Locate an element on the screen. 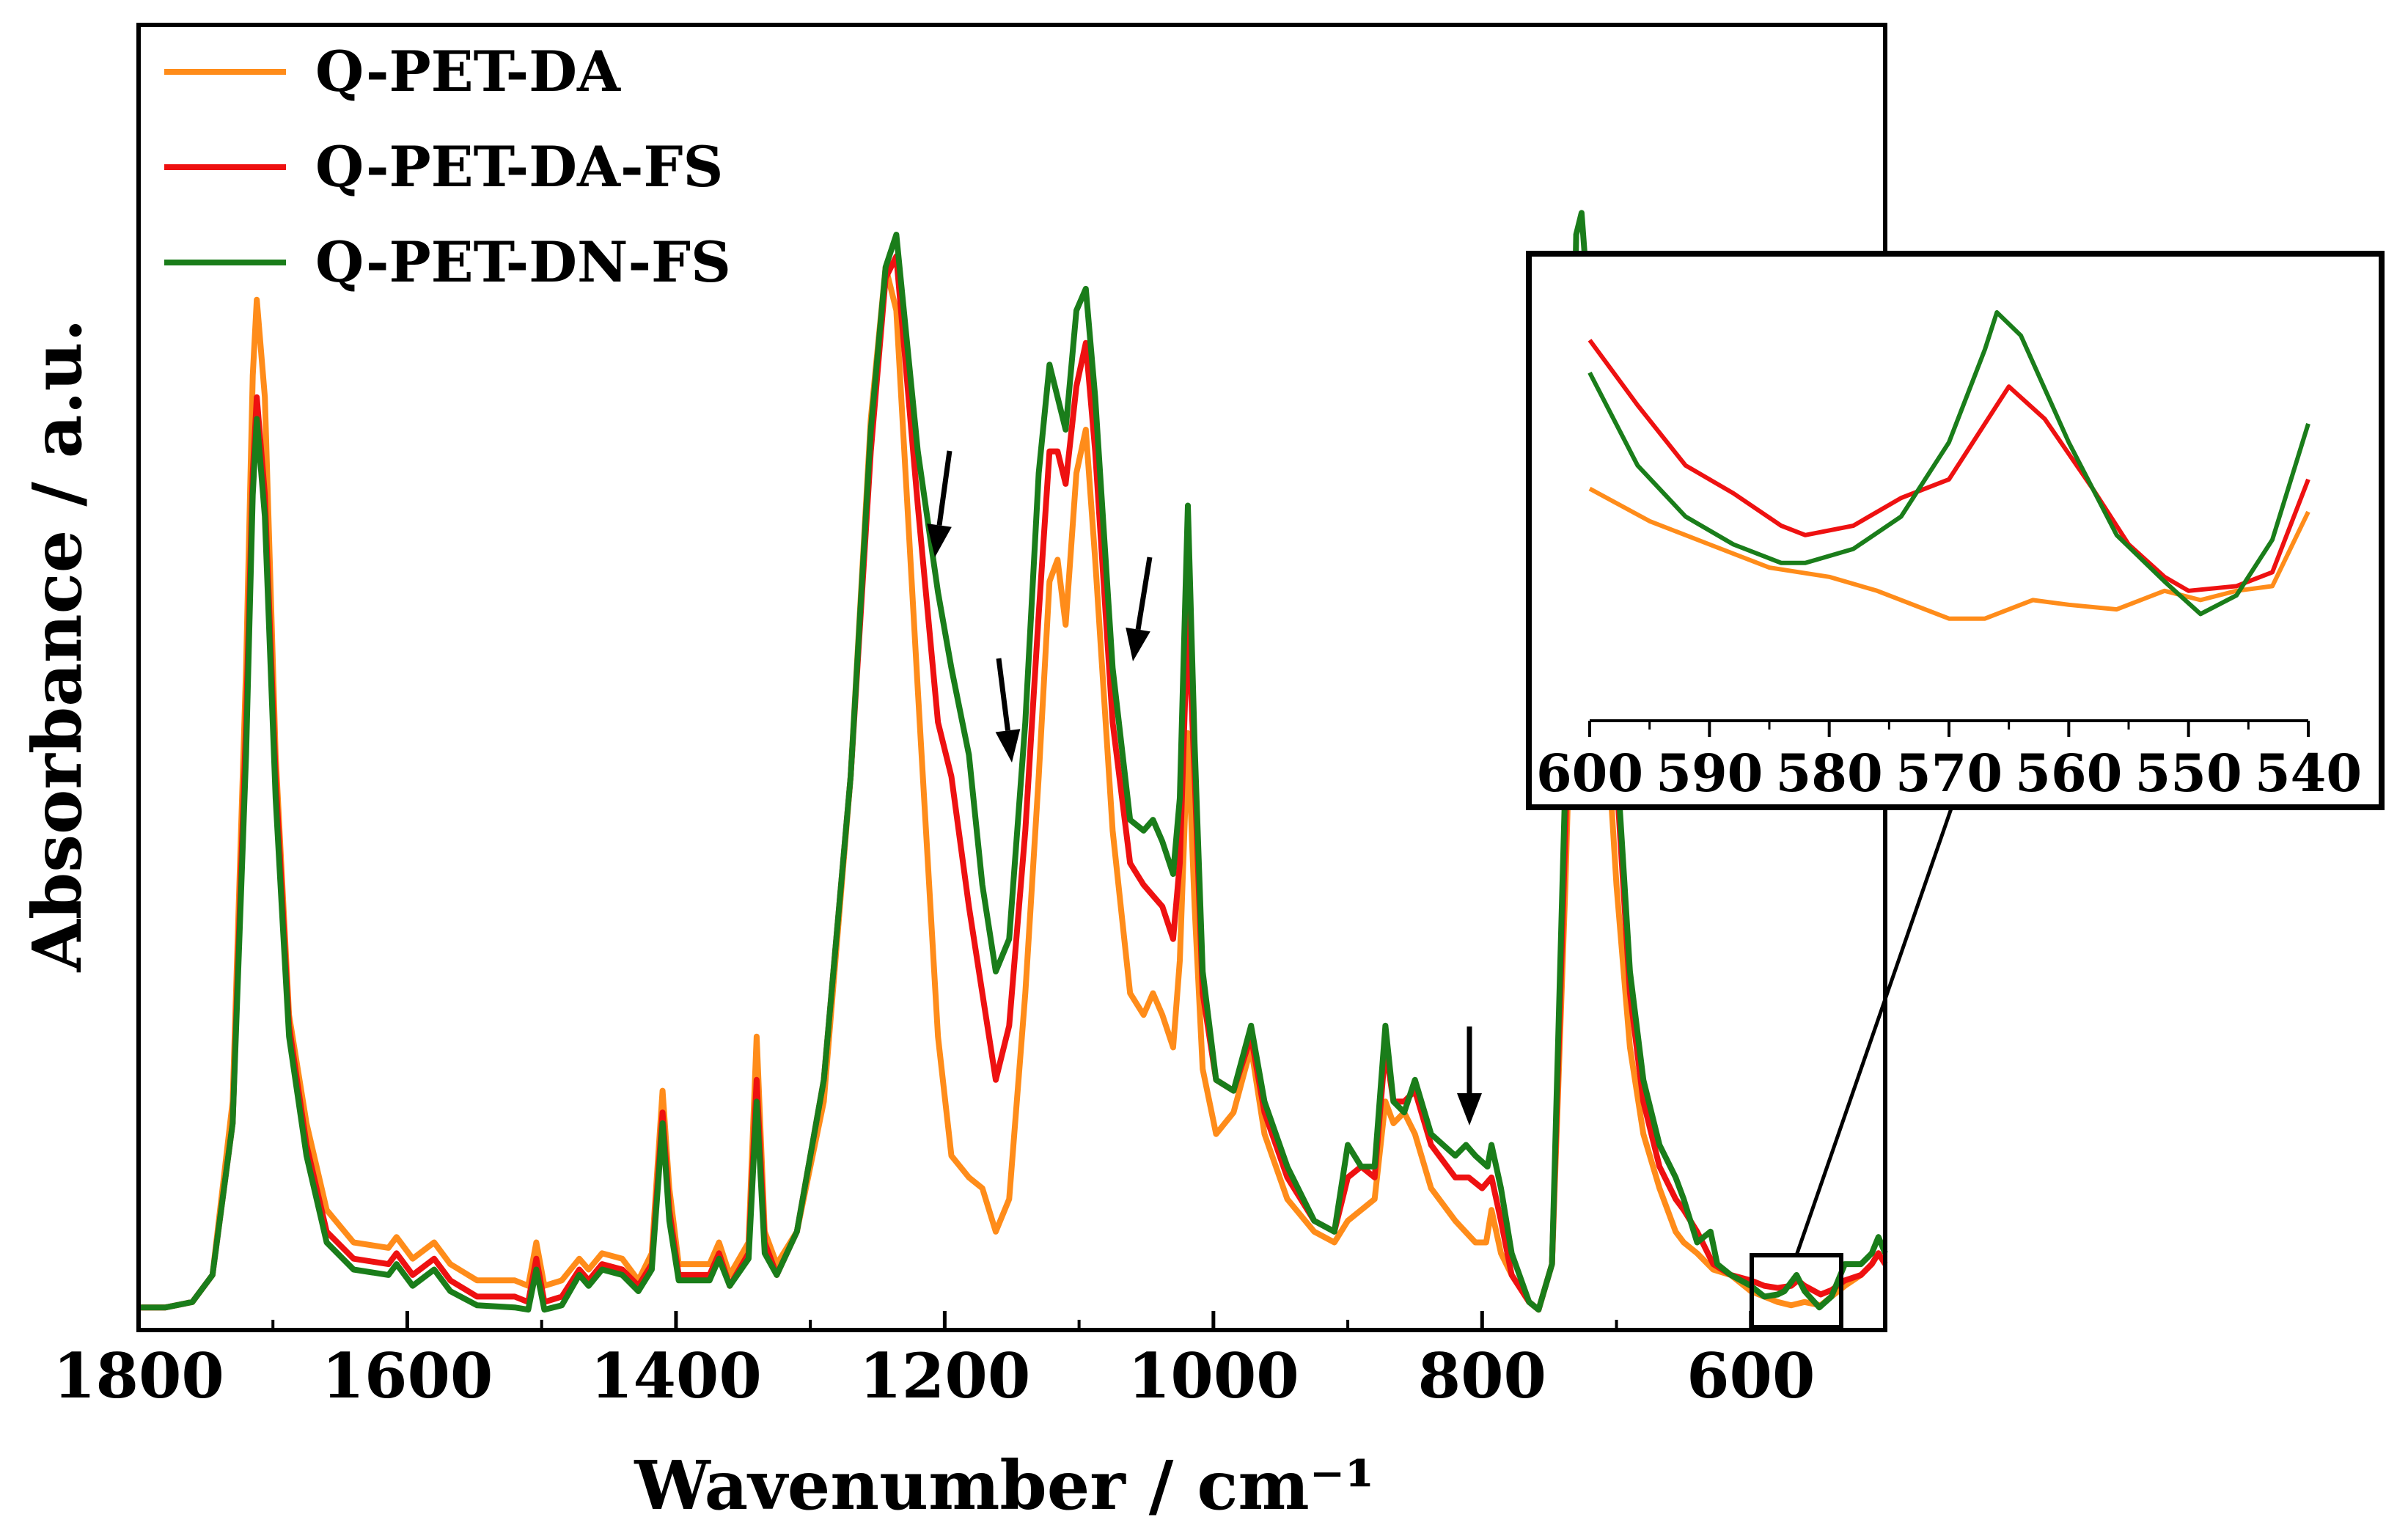  inset-series-line-q-pet-da is located at coordinates (1949, 553).